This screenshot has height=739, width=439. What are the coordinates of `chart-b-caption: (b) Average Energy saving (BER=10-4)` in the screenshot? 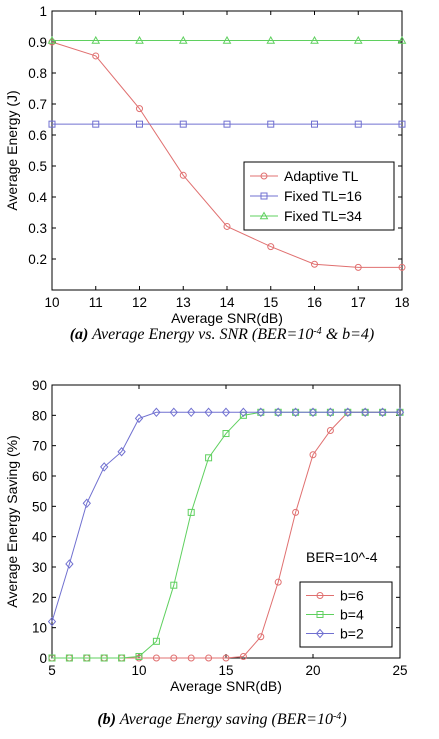 It's located at (221, 720).